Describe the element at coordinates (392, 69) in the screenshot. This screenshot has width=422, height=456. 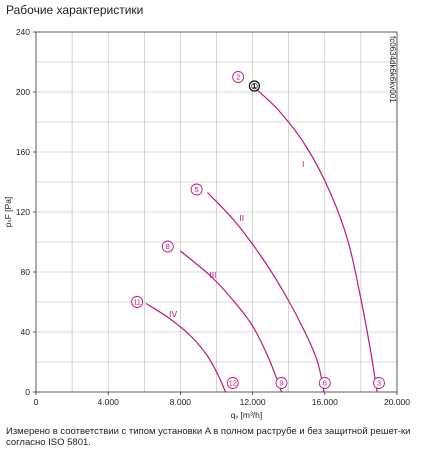
I see `chart-code: fc0634dk6k6kv001` at that location.